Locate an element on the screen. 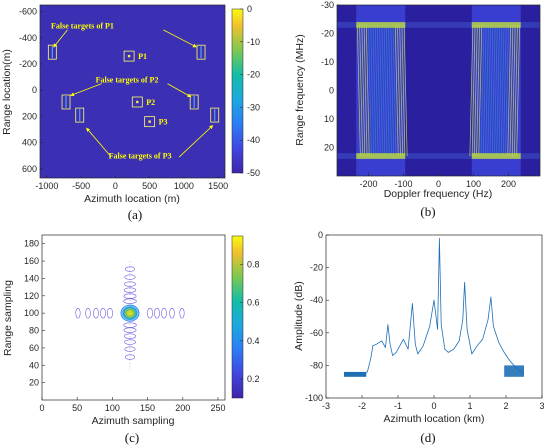 This screenshot has width=550, height=448. panel-a-colorbar-label: -30 is located at coordinates (253, 107).